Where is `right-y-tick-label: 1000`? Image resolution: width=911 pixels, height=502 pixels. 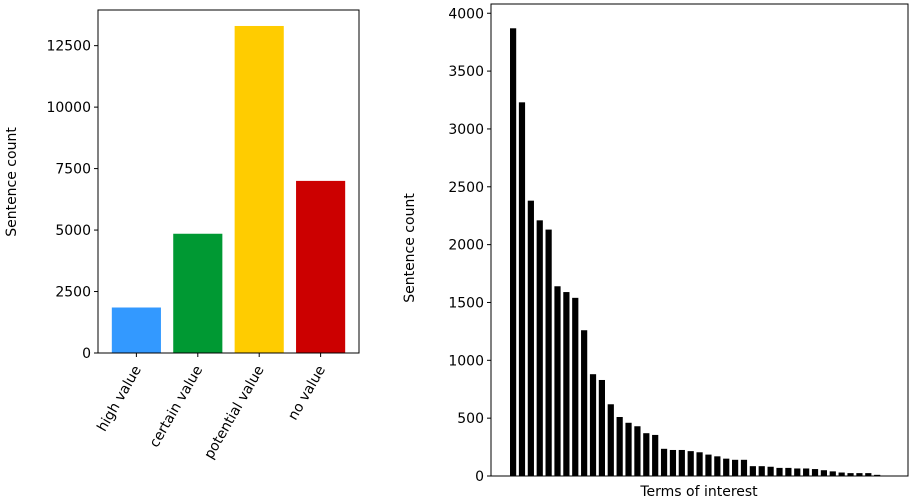 right-y-tick-label: 1000 is located at coordinates (466, 361).